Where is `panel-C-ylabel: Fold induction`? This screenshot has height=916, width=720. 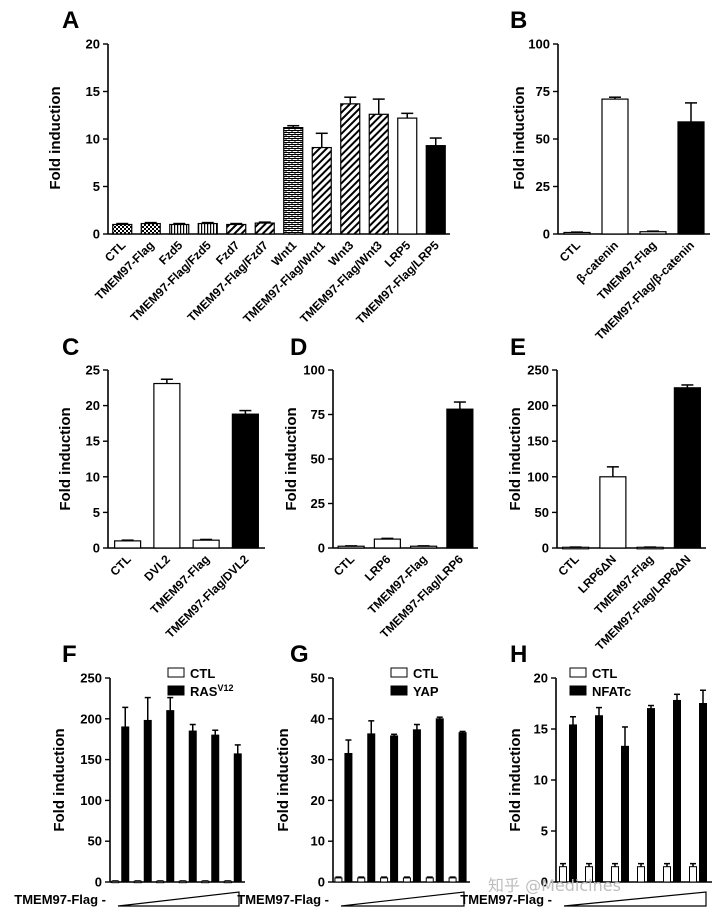 panel-C-ylabel: Fold induction is located at coordinates (65, 458).